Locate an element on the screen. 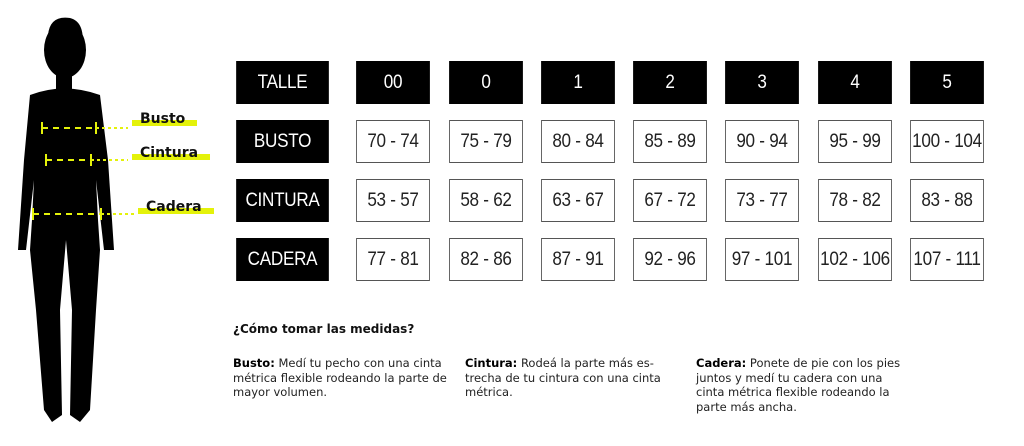  table-cell: 100 - 104 is located at coordinates (947, 141).